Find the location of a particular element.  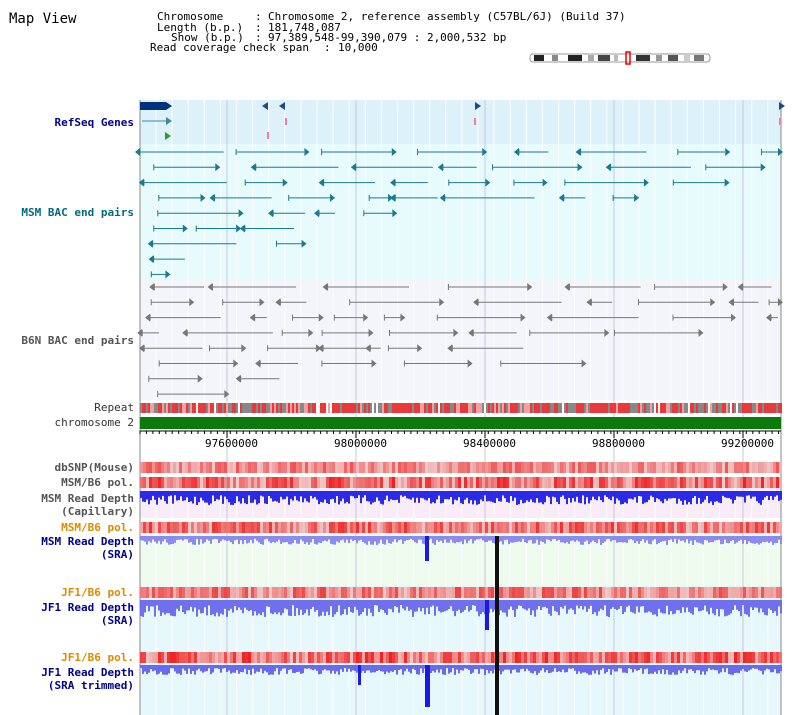

msm-bac-features is located at coordinates (459, 213).